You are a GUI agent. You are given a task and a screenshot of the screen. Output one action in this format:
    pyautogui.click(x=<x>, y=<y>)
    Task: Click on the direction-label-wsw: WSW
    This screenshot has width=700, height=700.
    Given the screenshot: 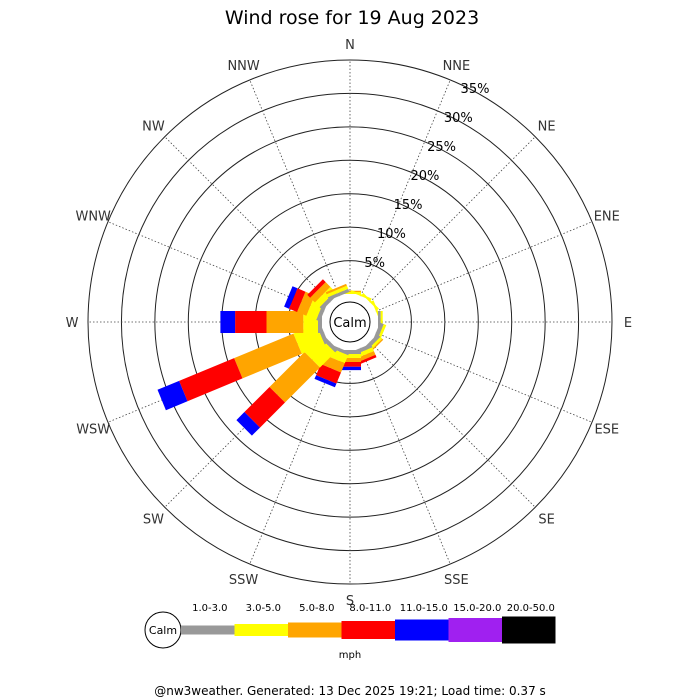 What is the action you would take?
    pyautogui.click(x=93, y=429)
    